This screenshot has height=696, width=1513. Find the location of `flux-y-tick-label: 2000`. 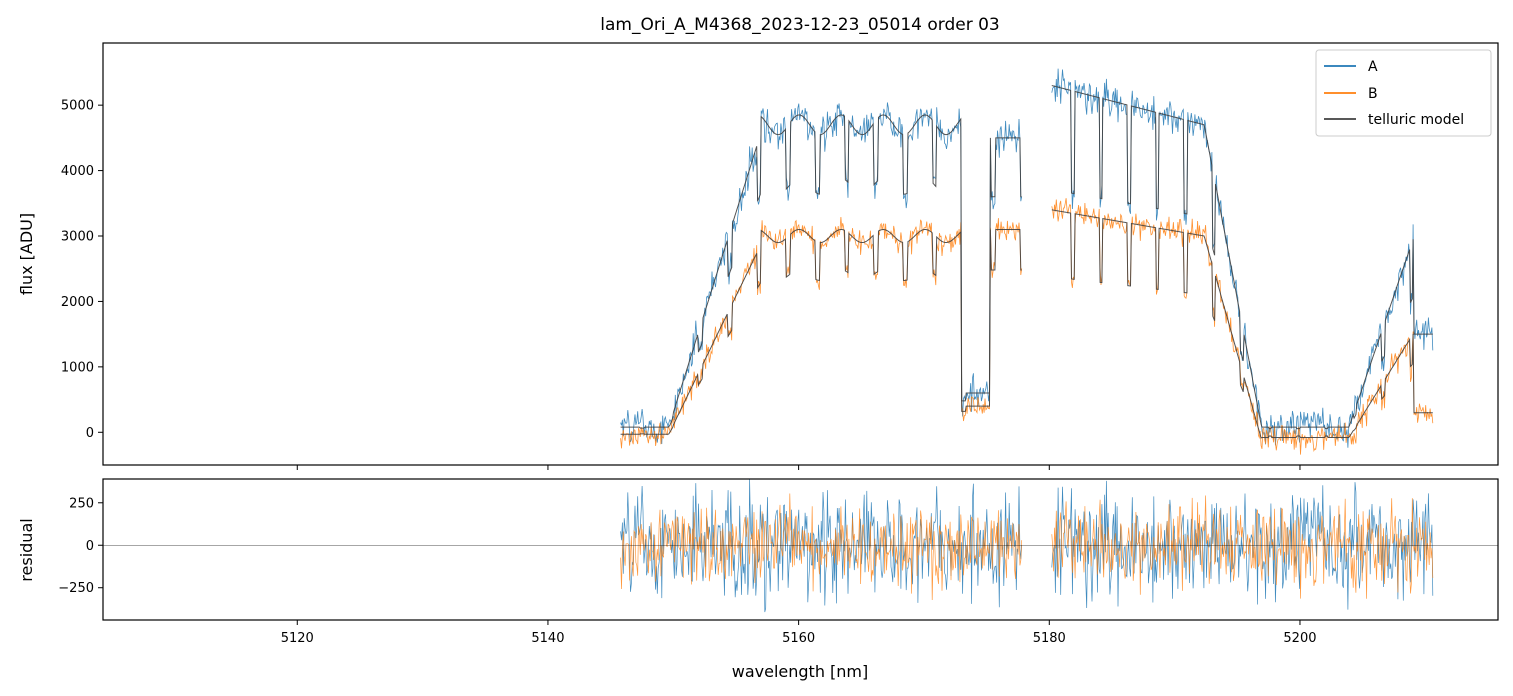

flux-y-tick-label: 2000 is located at coordinates (77, 302).